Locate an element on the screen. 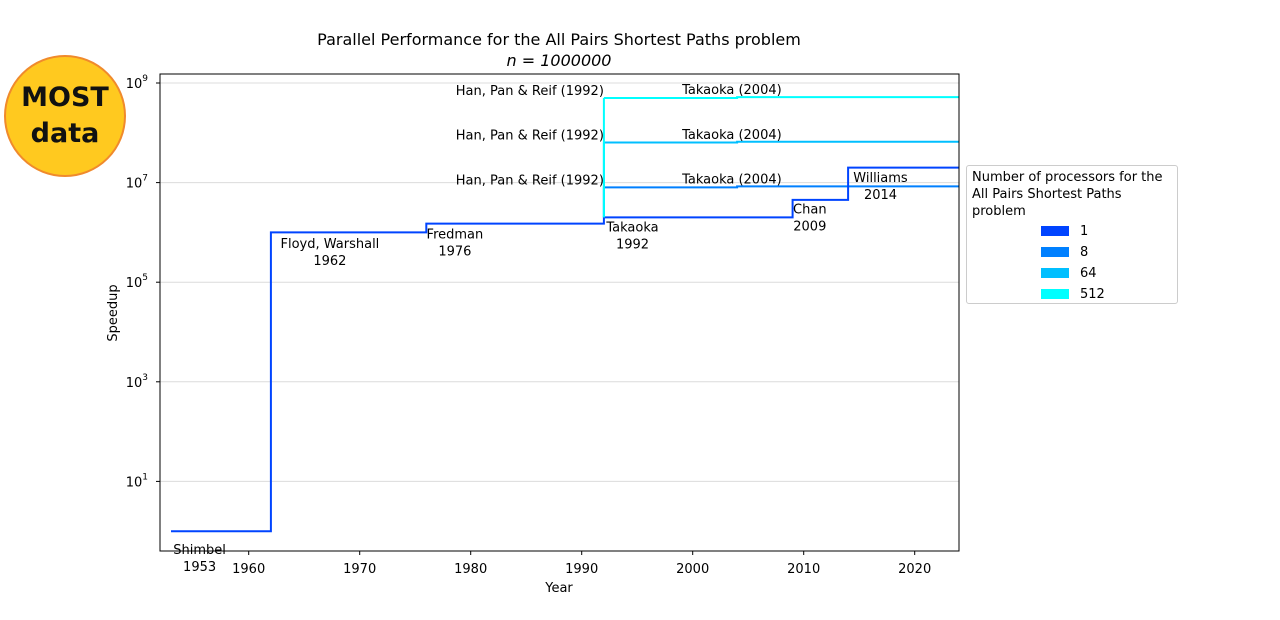  legend-item: 64 is located at coordinates (1069, 273).